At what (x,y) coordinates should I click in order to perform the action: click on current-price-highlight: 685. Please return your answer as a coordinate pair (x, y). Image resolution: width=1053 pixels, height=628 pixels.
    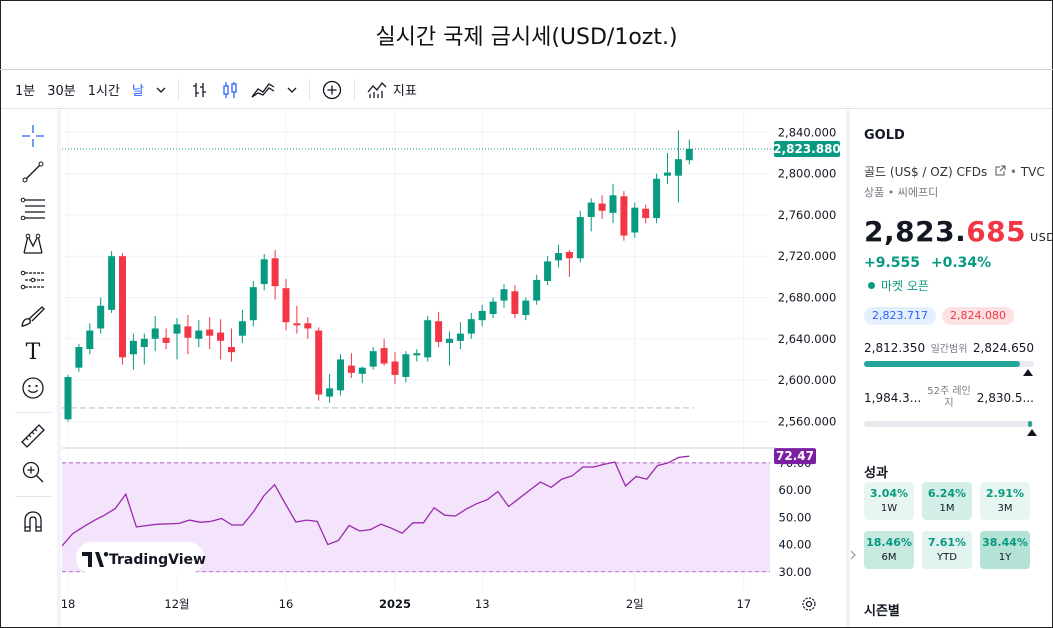
    Looking at the image, I should click on (996, 231).